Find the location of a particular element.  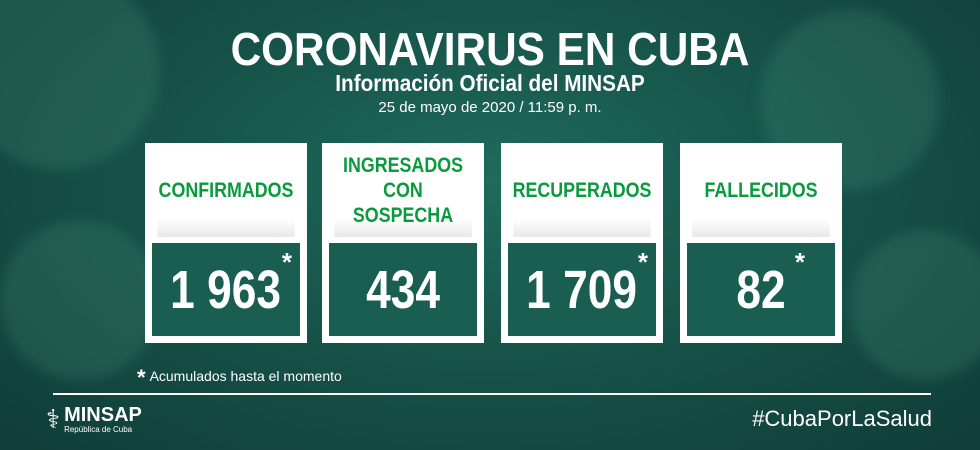

footnote-text: Acumulados hasta el momento is located at coordinates (245, 376).